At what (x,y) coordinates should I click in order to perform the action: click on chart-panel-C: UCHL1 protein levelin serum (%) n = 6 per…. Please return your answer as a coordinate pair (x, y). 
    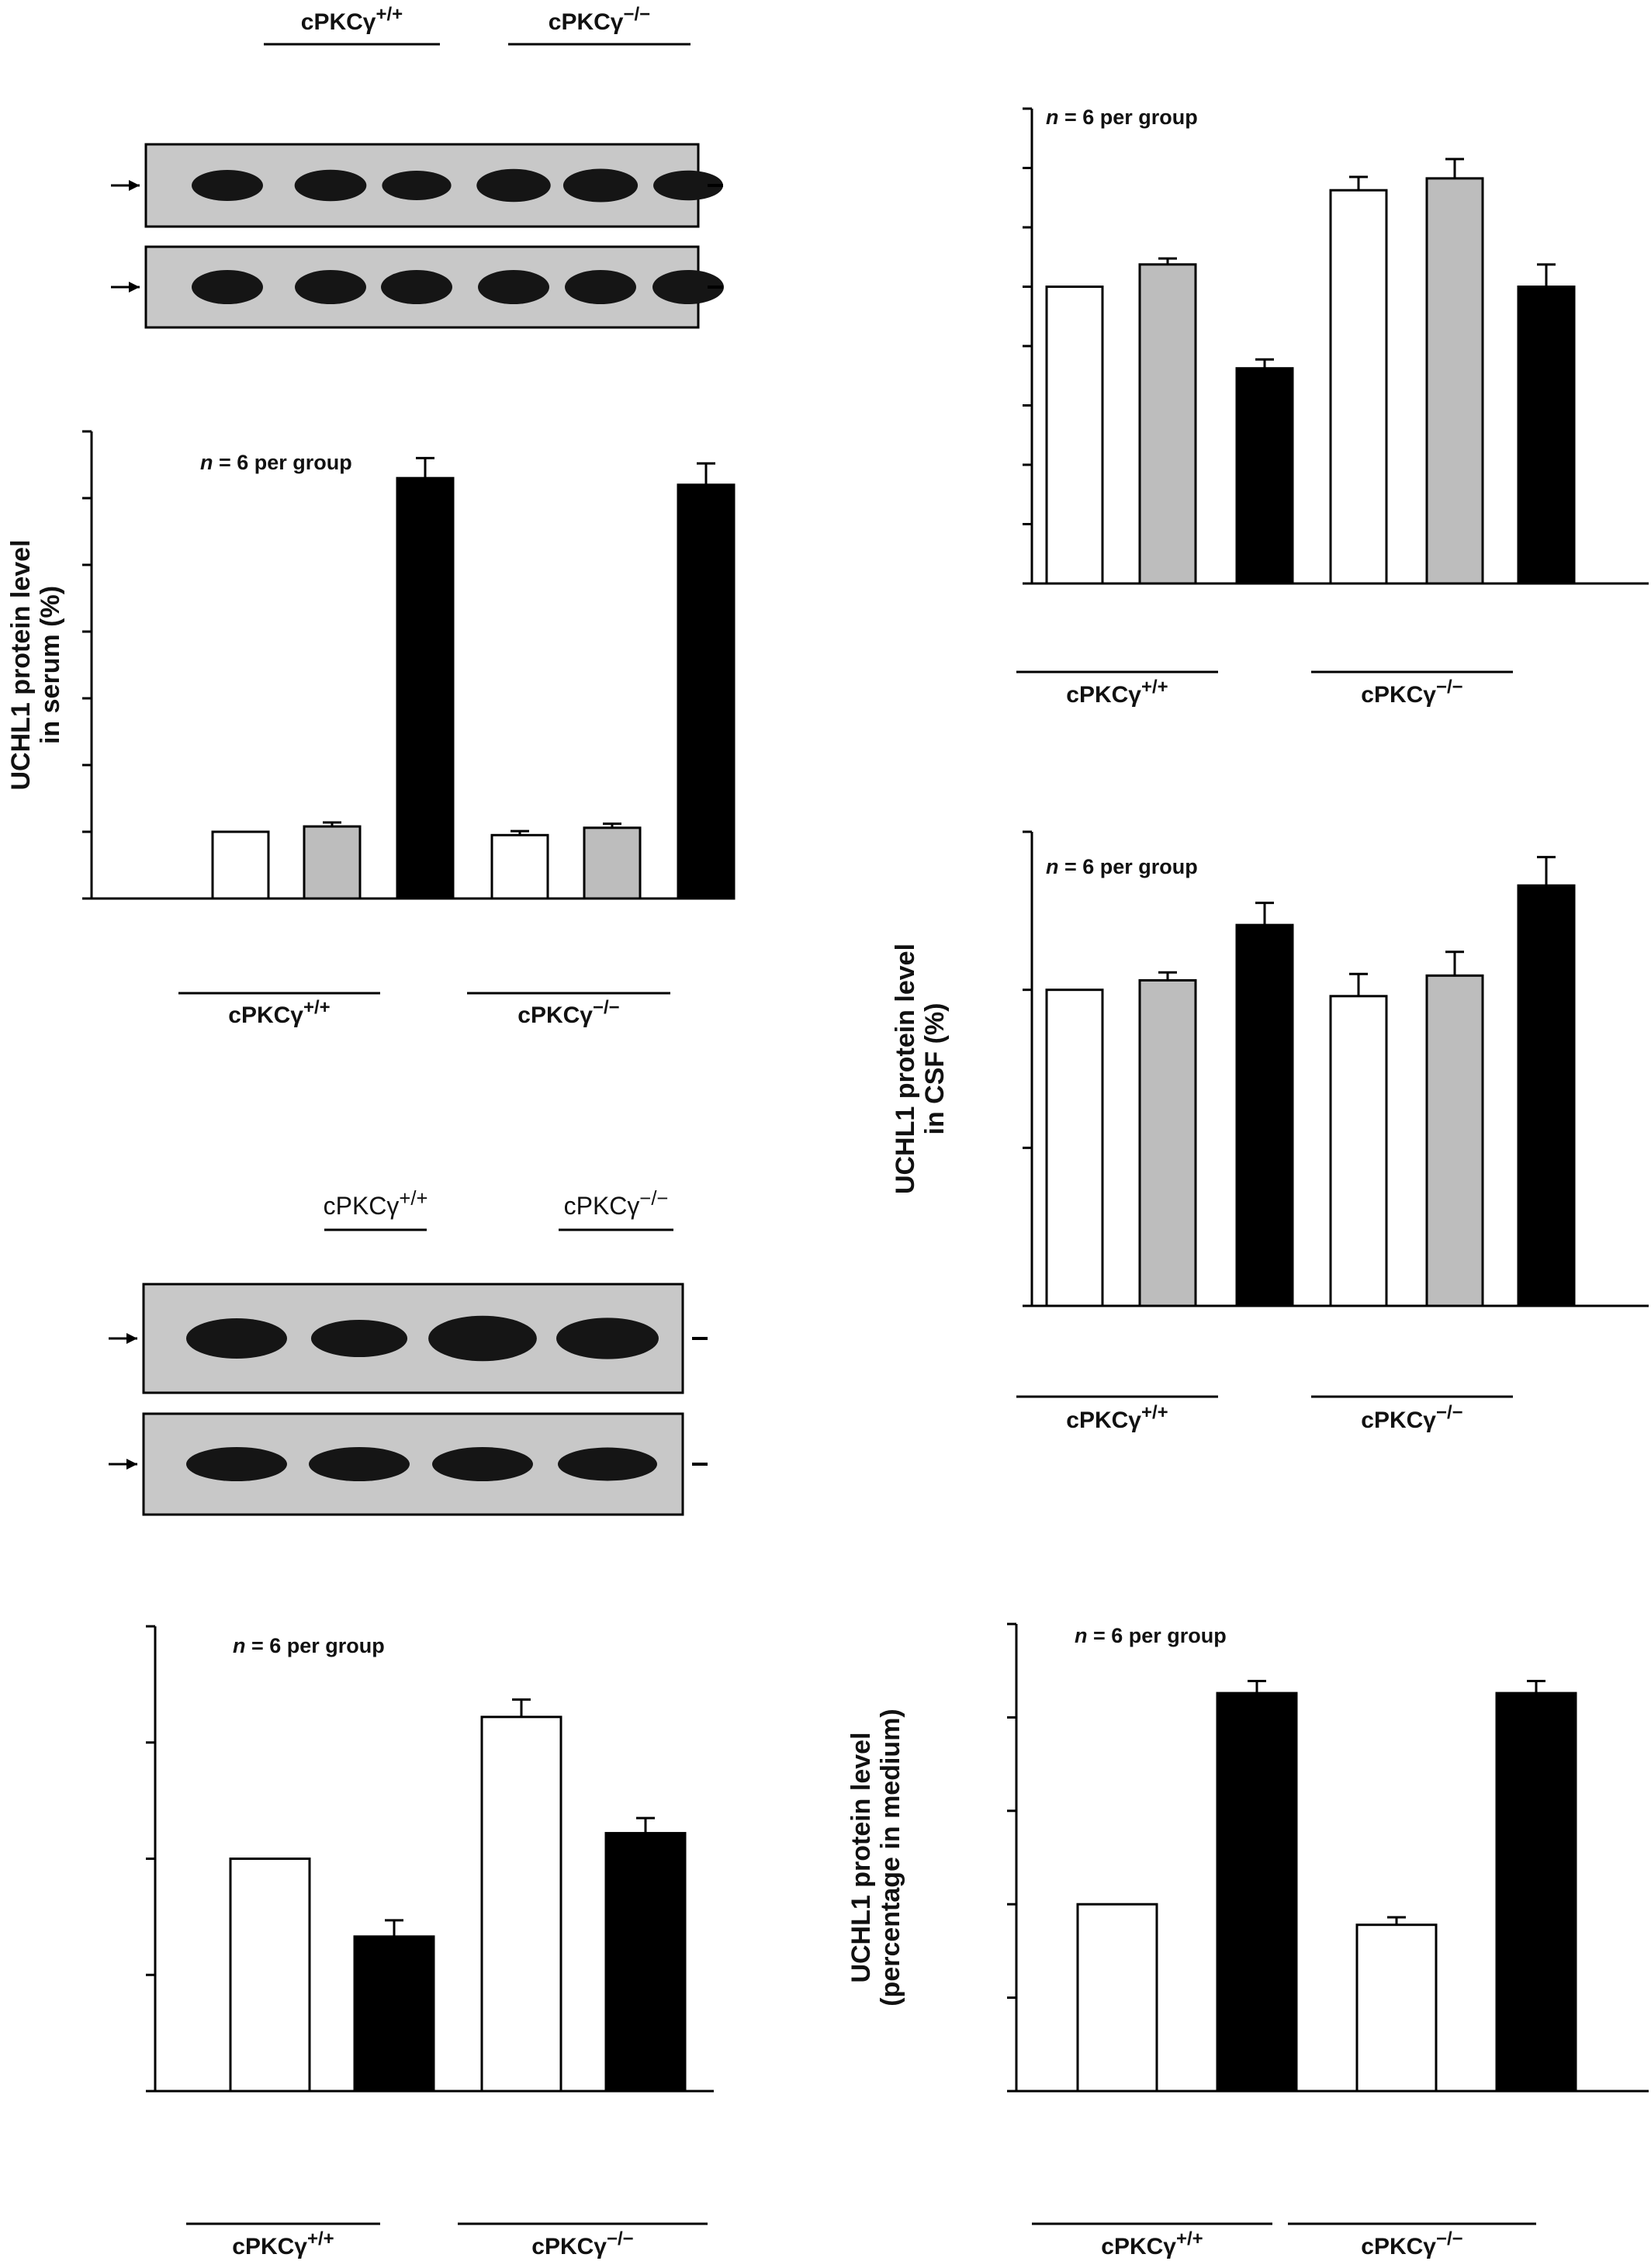
    Looking at the image, I should click on (371, 729).